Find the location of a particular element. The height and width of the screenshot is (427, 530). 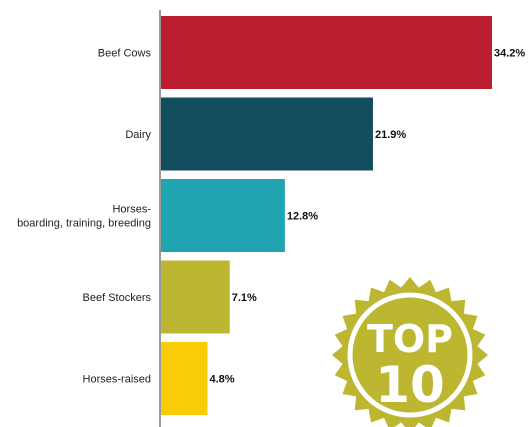

category-label-2-line-1: boarding, training, breeding is located at coordinates (84, 224).